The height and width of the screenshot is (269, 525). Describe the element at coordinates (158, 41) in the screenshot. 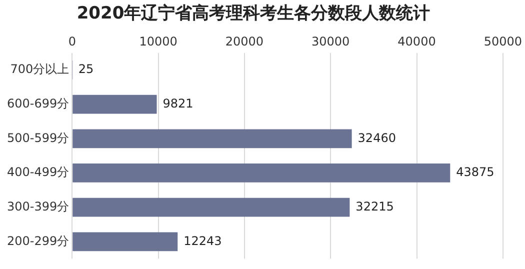

I see `x-tick-label: 10000` at that location.